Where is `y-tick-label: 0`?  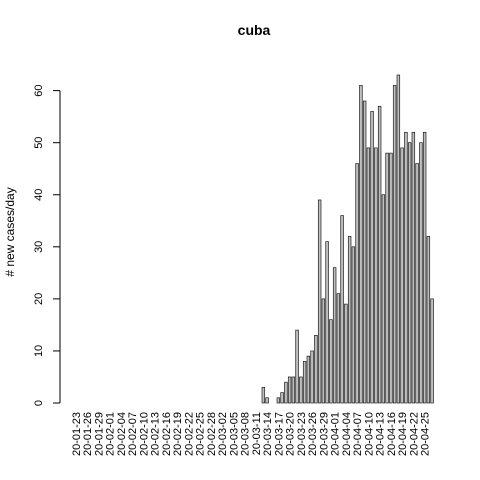
y-tick-label: 0 is located at coordinates (39, 403).